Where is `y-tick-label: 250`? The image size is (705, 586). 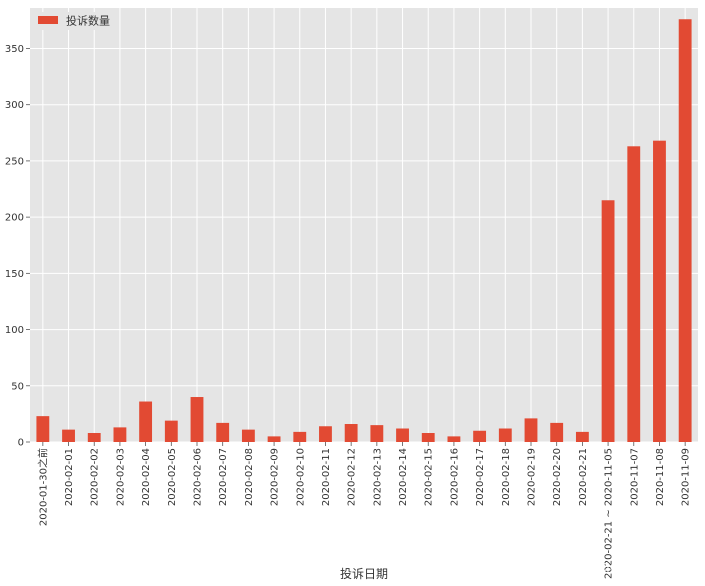 y-tick-label: 250 is located at coordinates (14, 161).